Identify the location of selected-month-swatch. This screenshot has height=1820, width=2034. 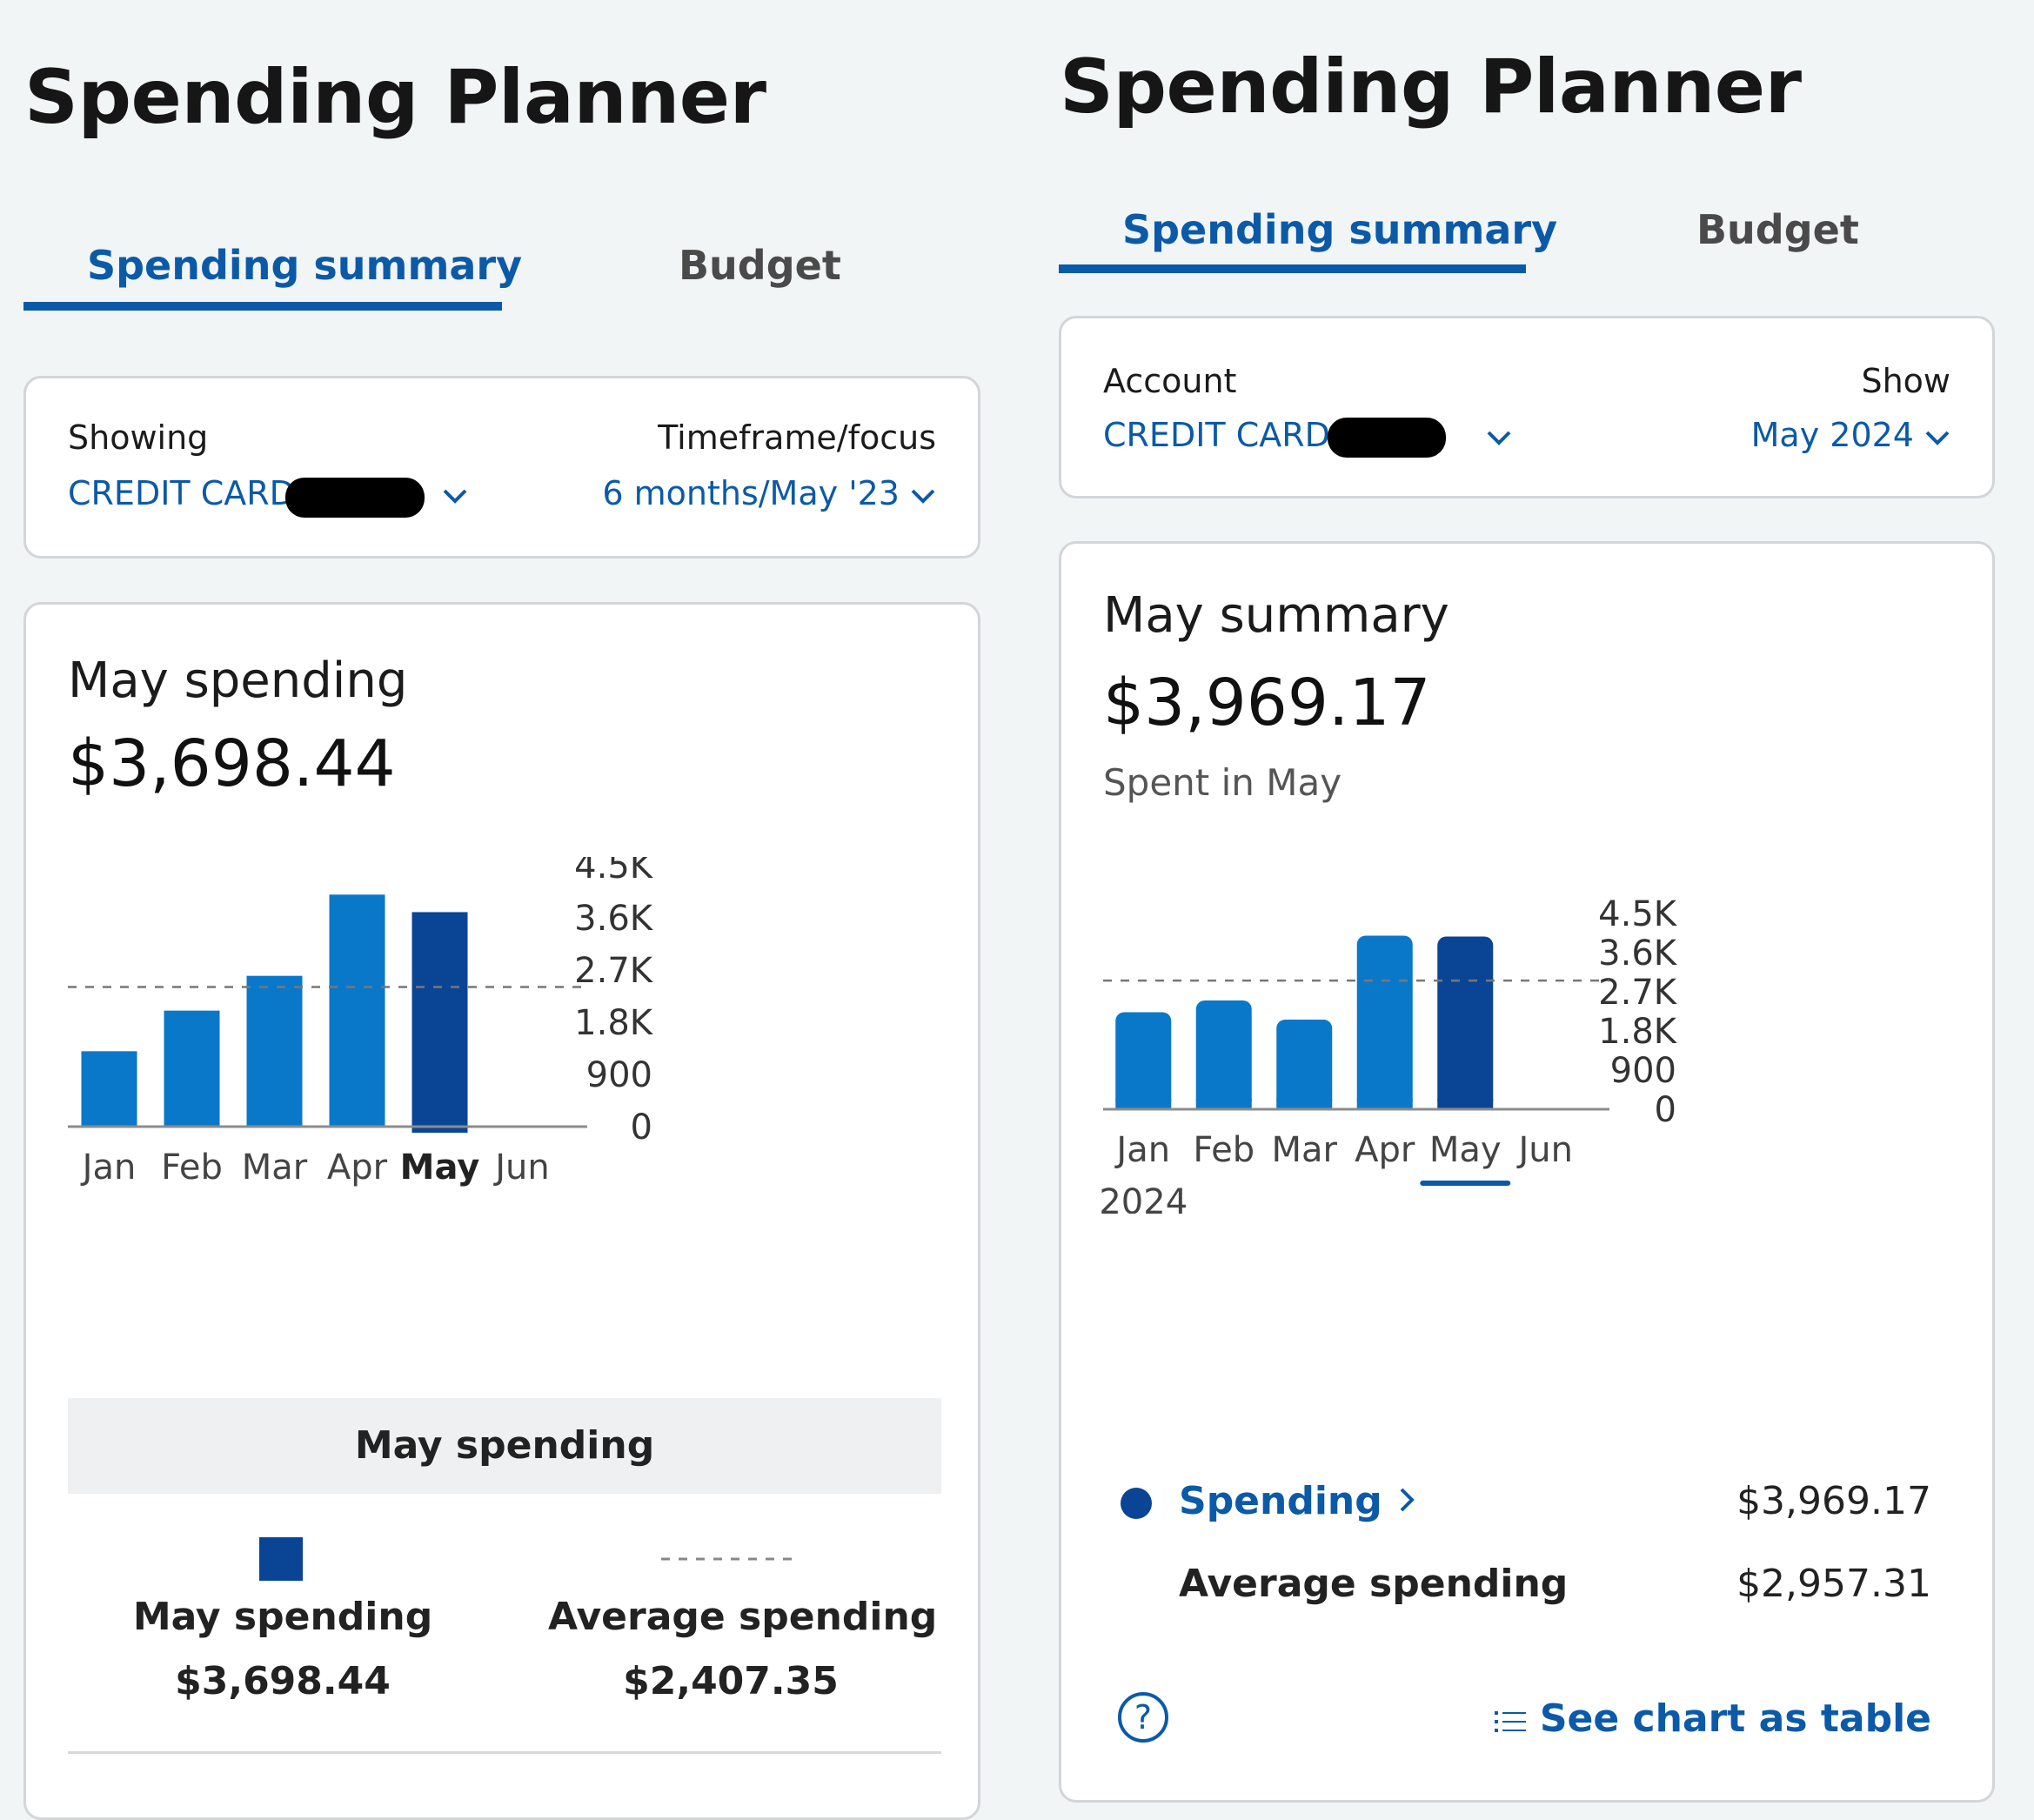
(281, 1559).